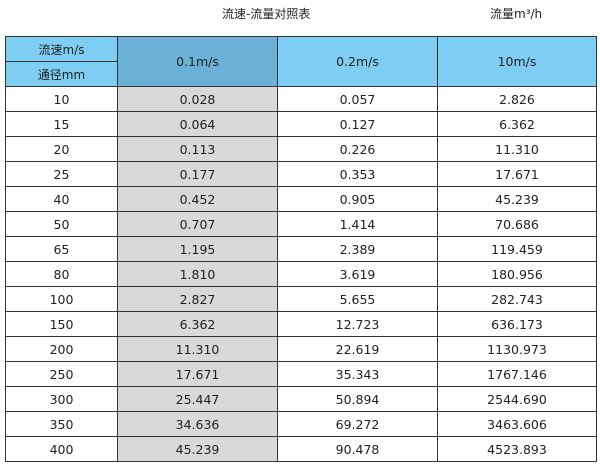 This screenshot has width=600, height=466. What do you see at coordinates (61, 299) in the screenshot?
I see `diameter-cell: 100` at bounding box center [61, 299].